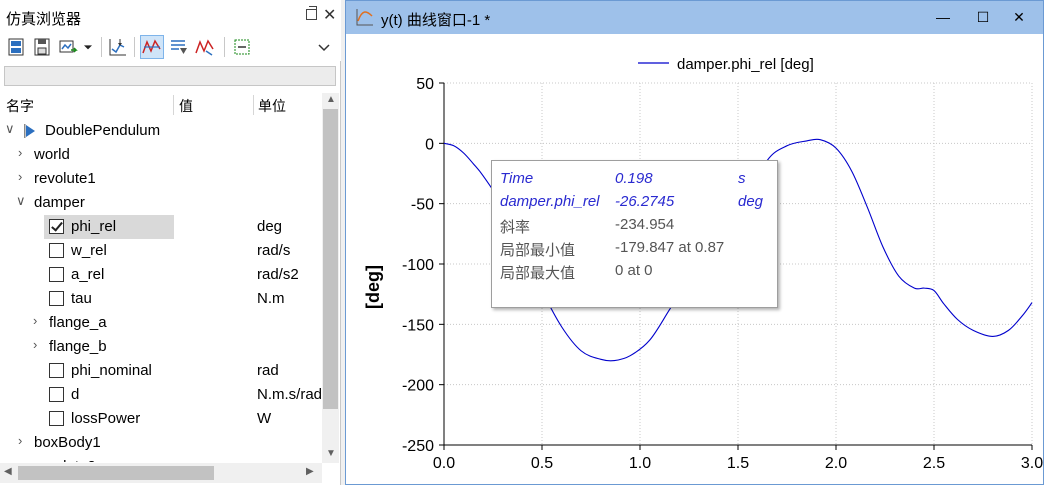 This screenshot has width=1044, height=485. Describe the element at coordinates (444, 463) in the screenshot. I see `x-tick-label: 0.0` at that location.